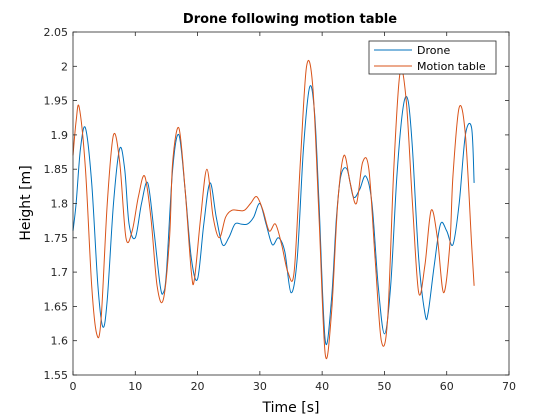 Image resolution: width=560 pixels, height=420 pixels. I want to click on y-tick-label: 2, so click(64, 66).